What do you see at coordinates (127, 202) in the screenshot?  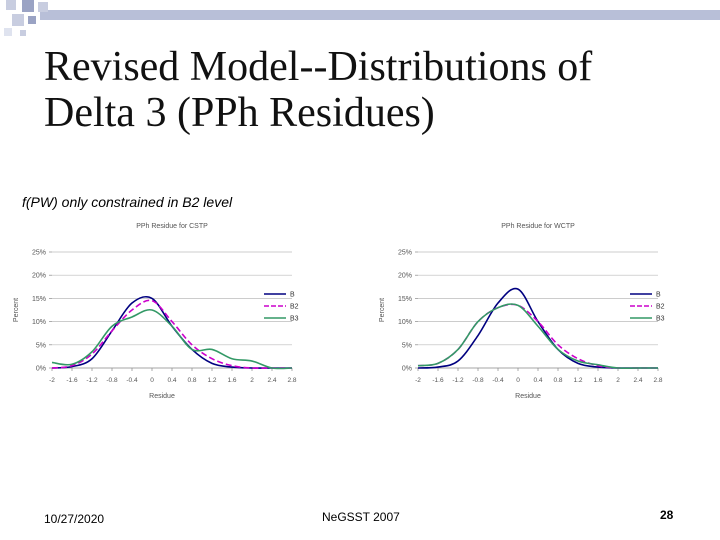 I see `slide-subtitle: f(PW) only constrained in B2 level` at bounding box center [127, 202].